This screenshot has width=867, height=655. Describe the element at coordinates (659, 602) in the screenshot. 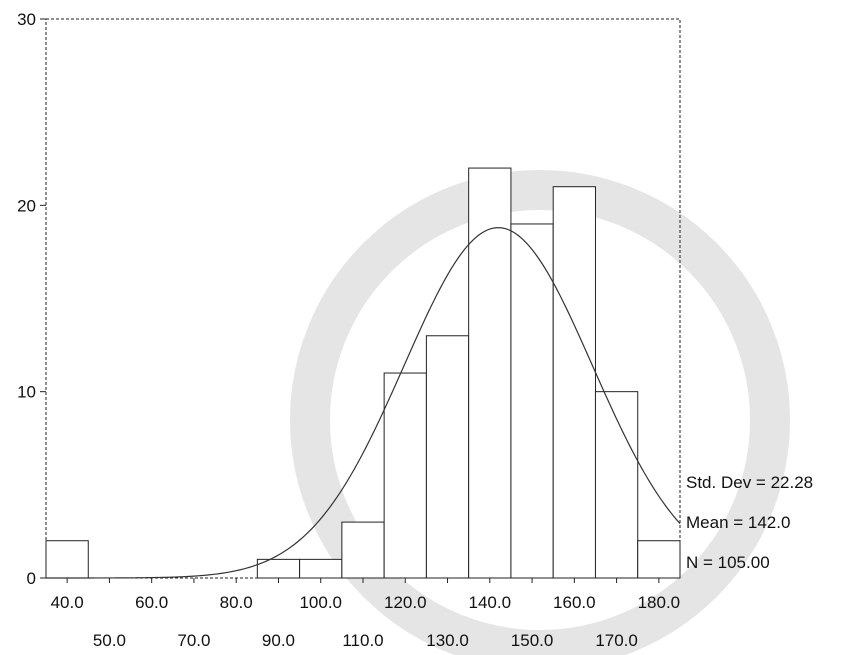

I see `x-tick-label-180.0: 180.0` at that location.